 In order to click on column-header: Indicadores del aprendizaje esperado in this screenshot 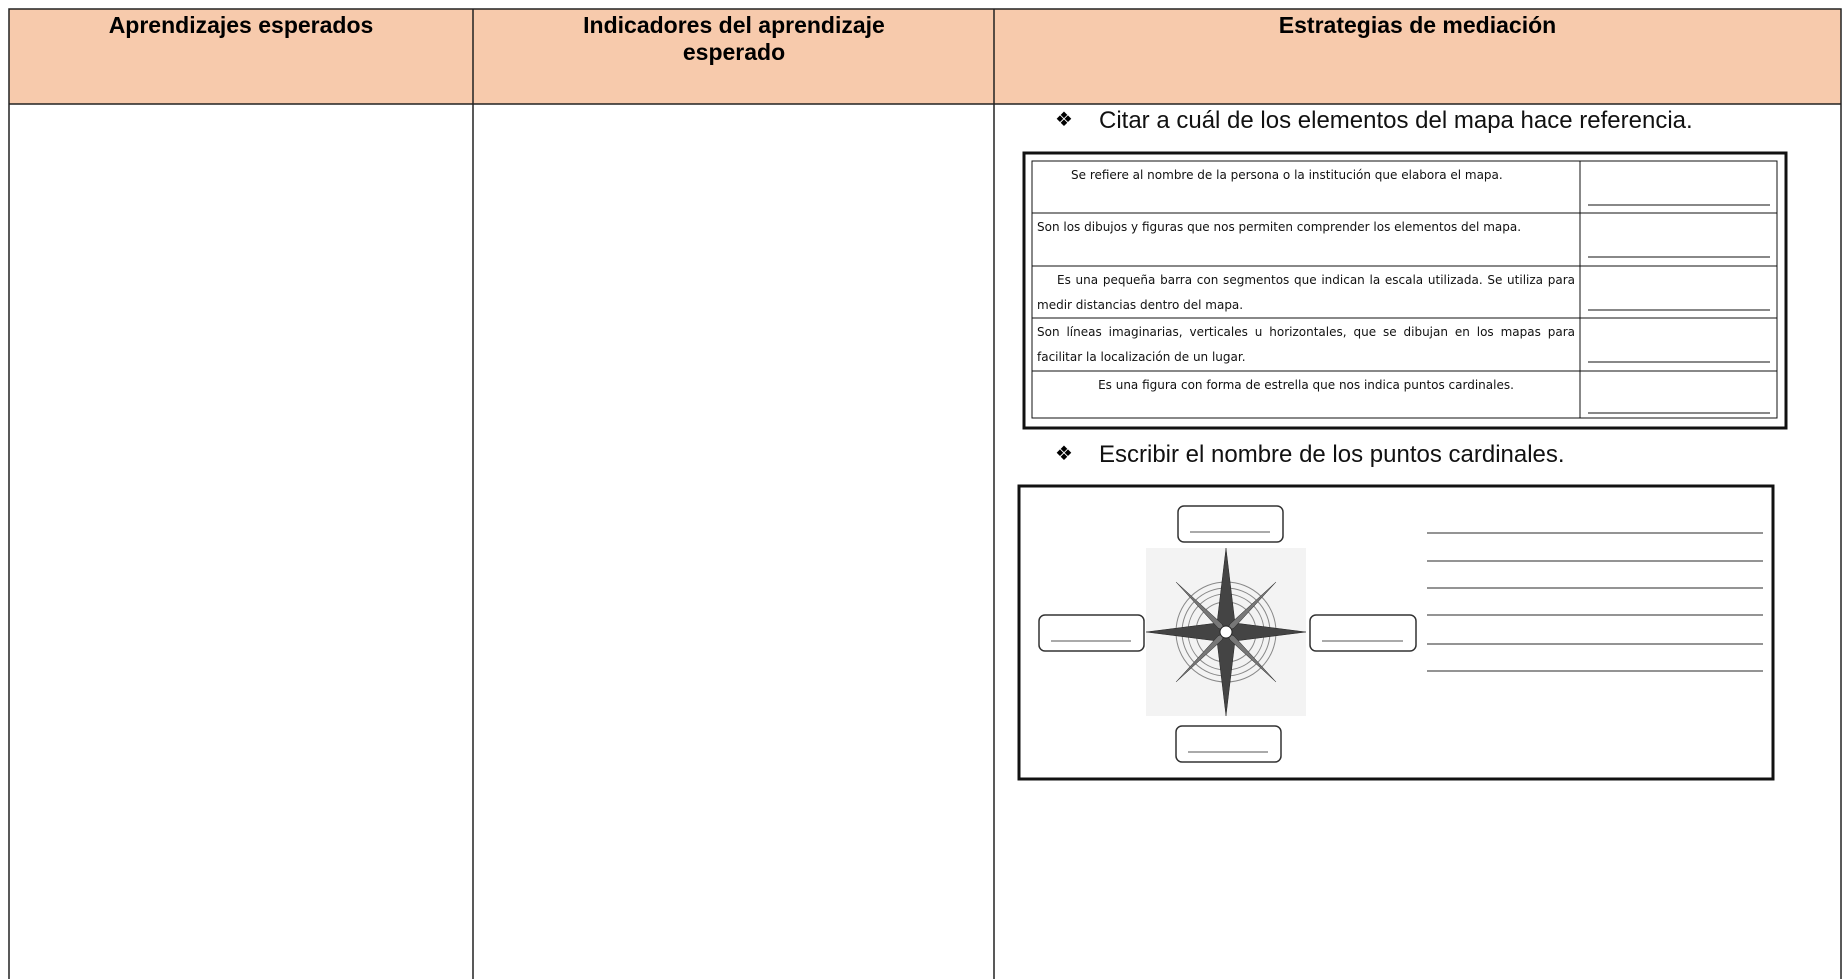, I will do `click(734, 38)`.